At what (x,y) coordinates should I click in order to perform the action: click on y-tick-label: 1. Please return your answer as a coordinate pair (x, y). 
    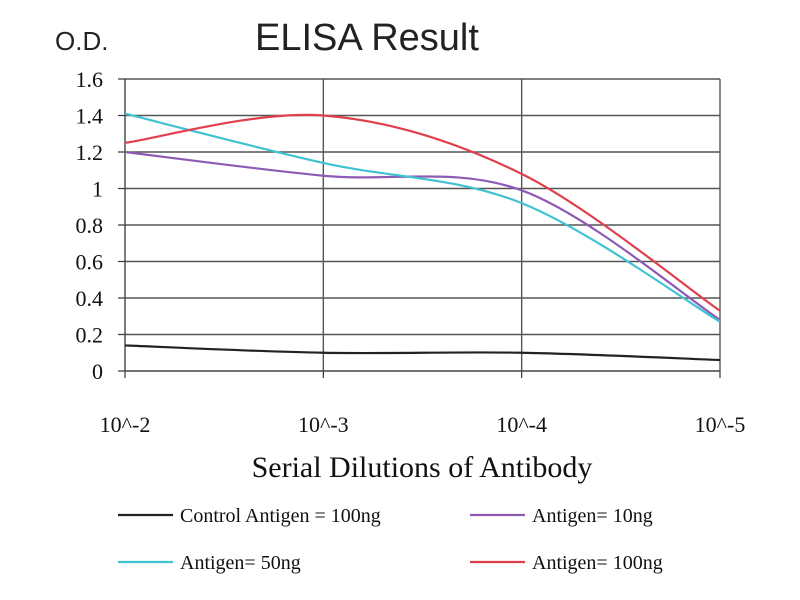
    Looking at the image, I should click on (97, 189).